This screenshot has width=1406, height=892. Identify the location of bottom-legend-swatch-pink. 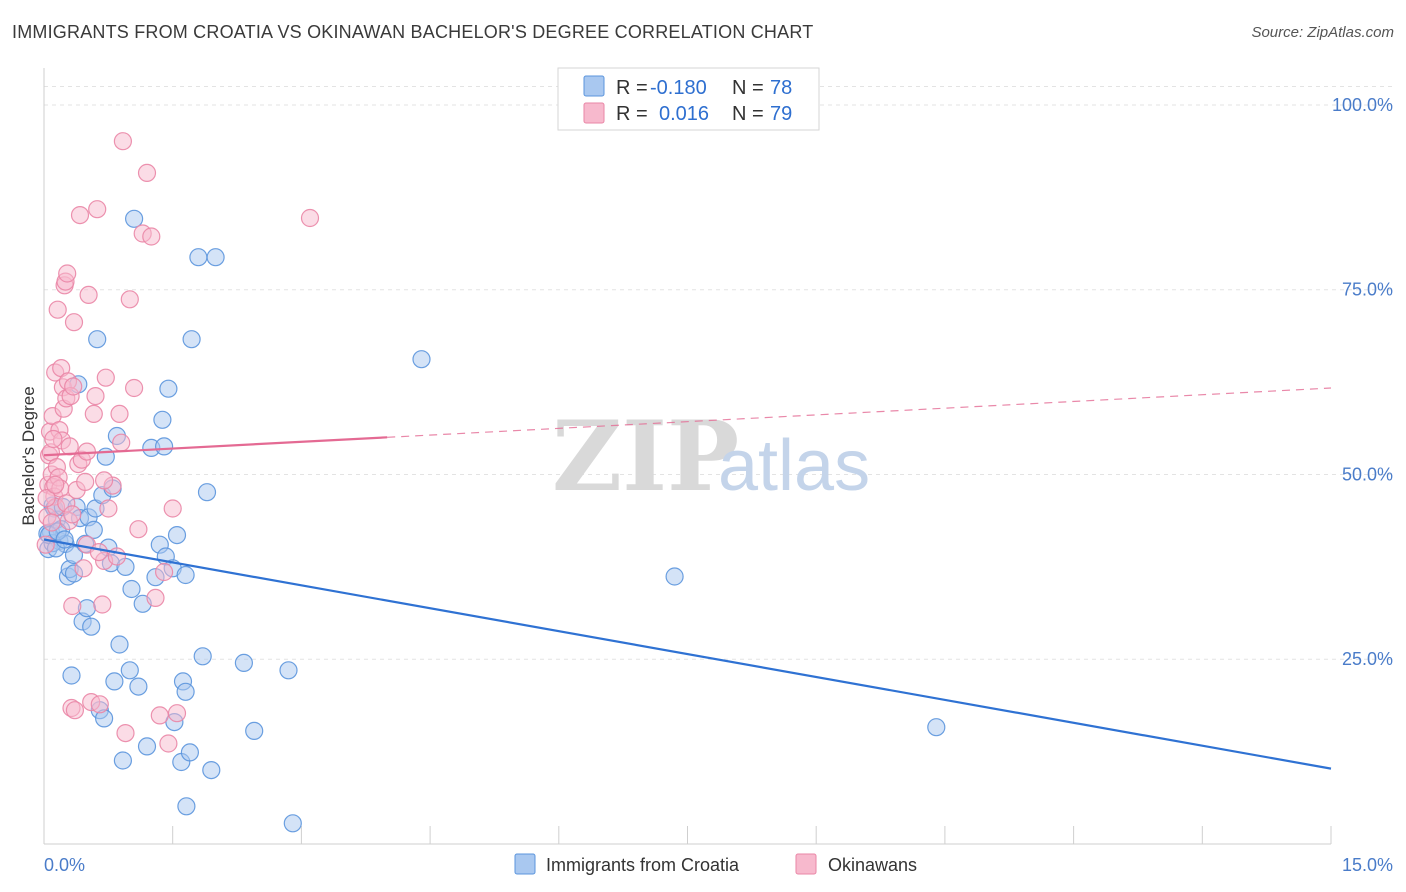
(806, 864).